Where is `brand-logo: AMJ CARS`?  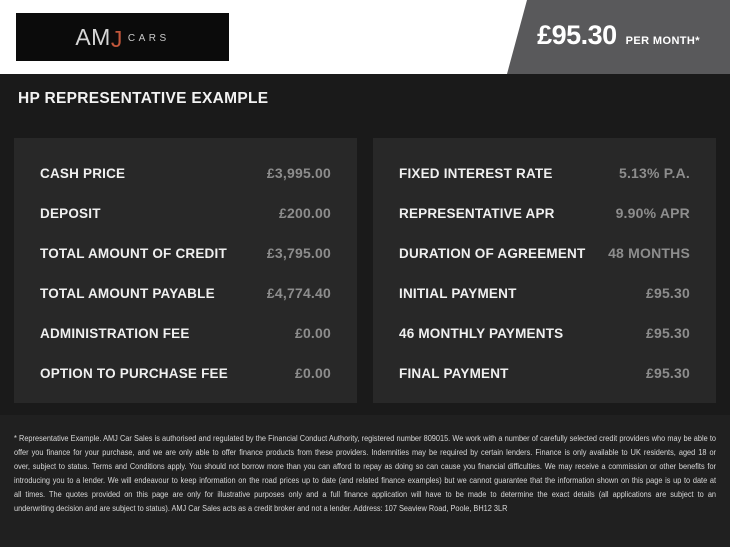
brand-logo: AMJ CARS is located at coordinates (122, 37).